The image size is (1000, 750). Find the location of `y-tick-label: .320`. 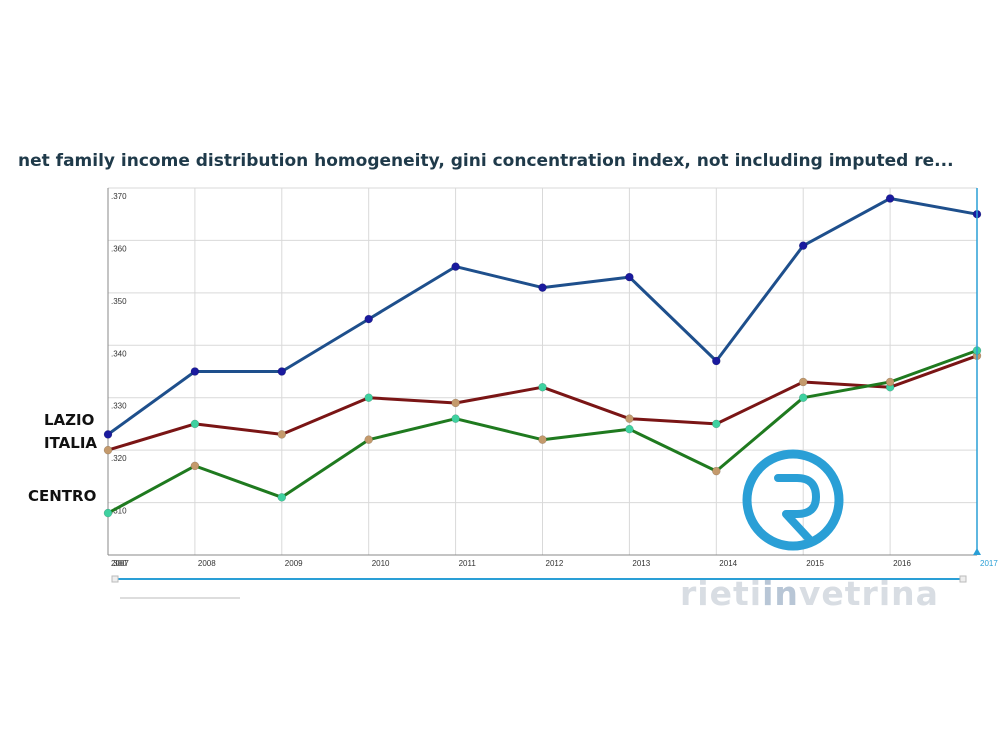

y-tick-label: .320 is located at coordinates (119, 458).